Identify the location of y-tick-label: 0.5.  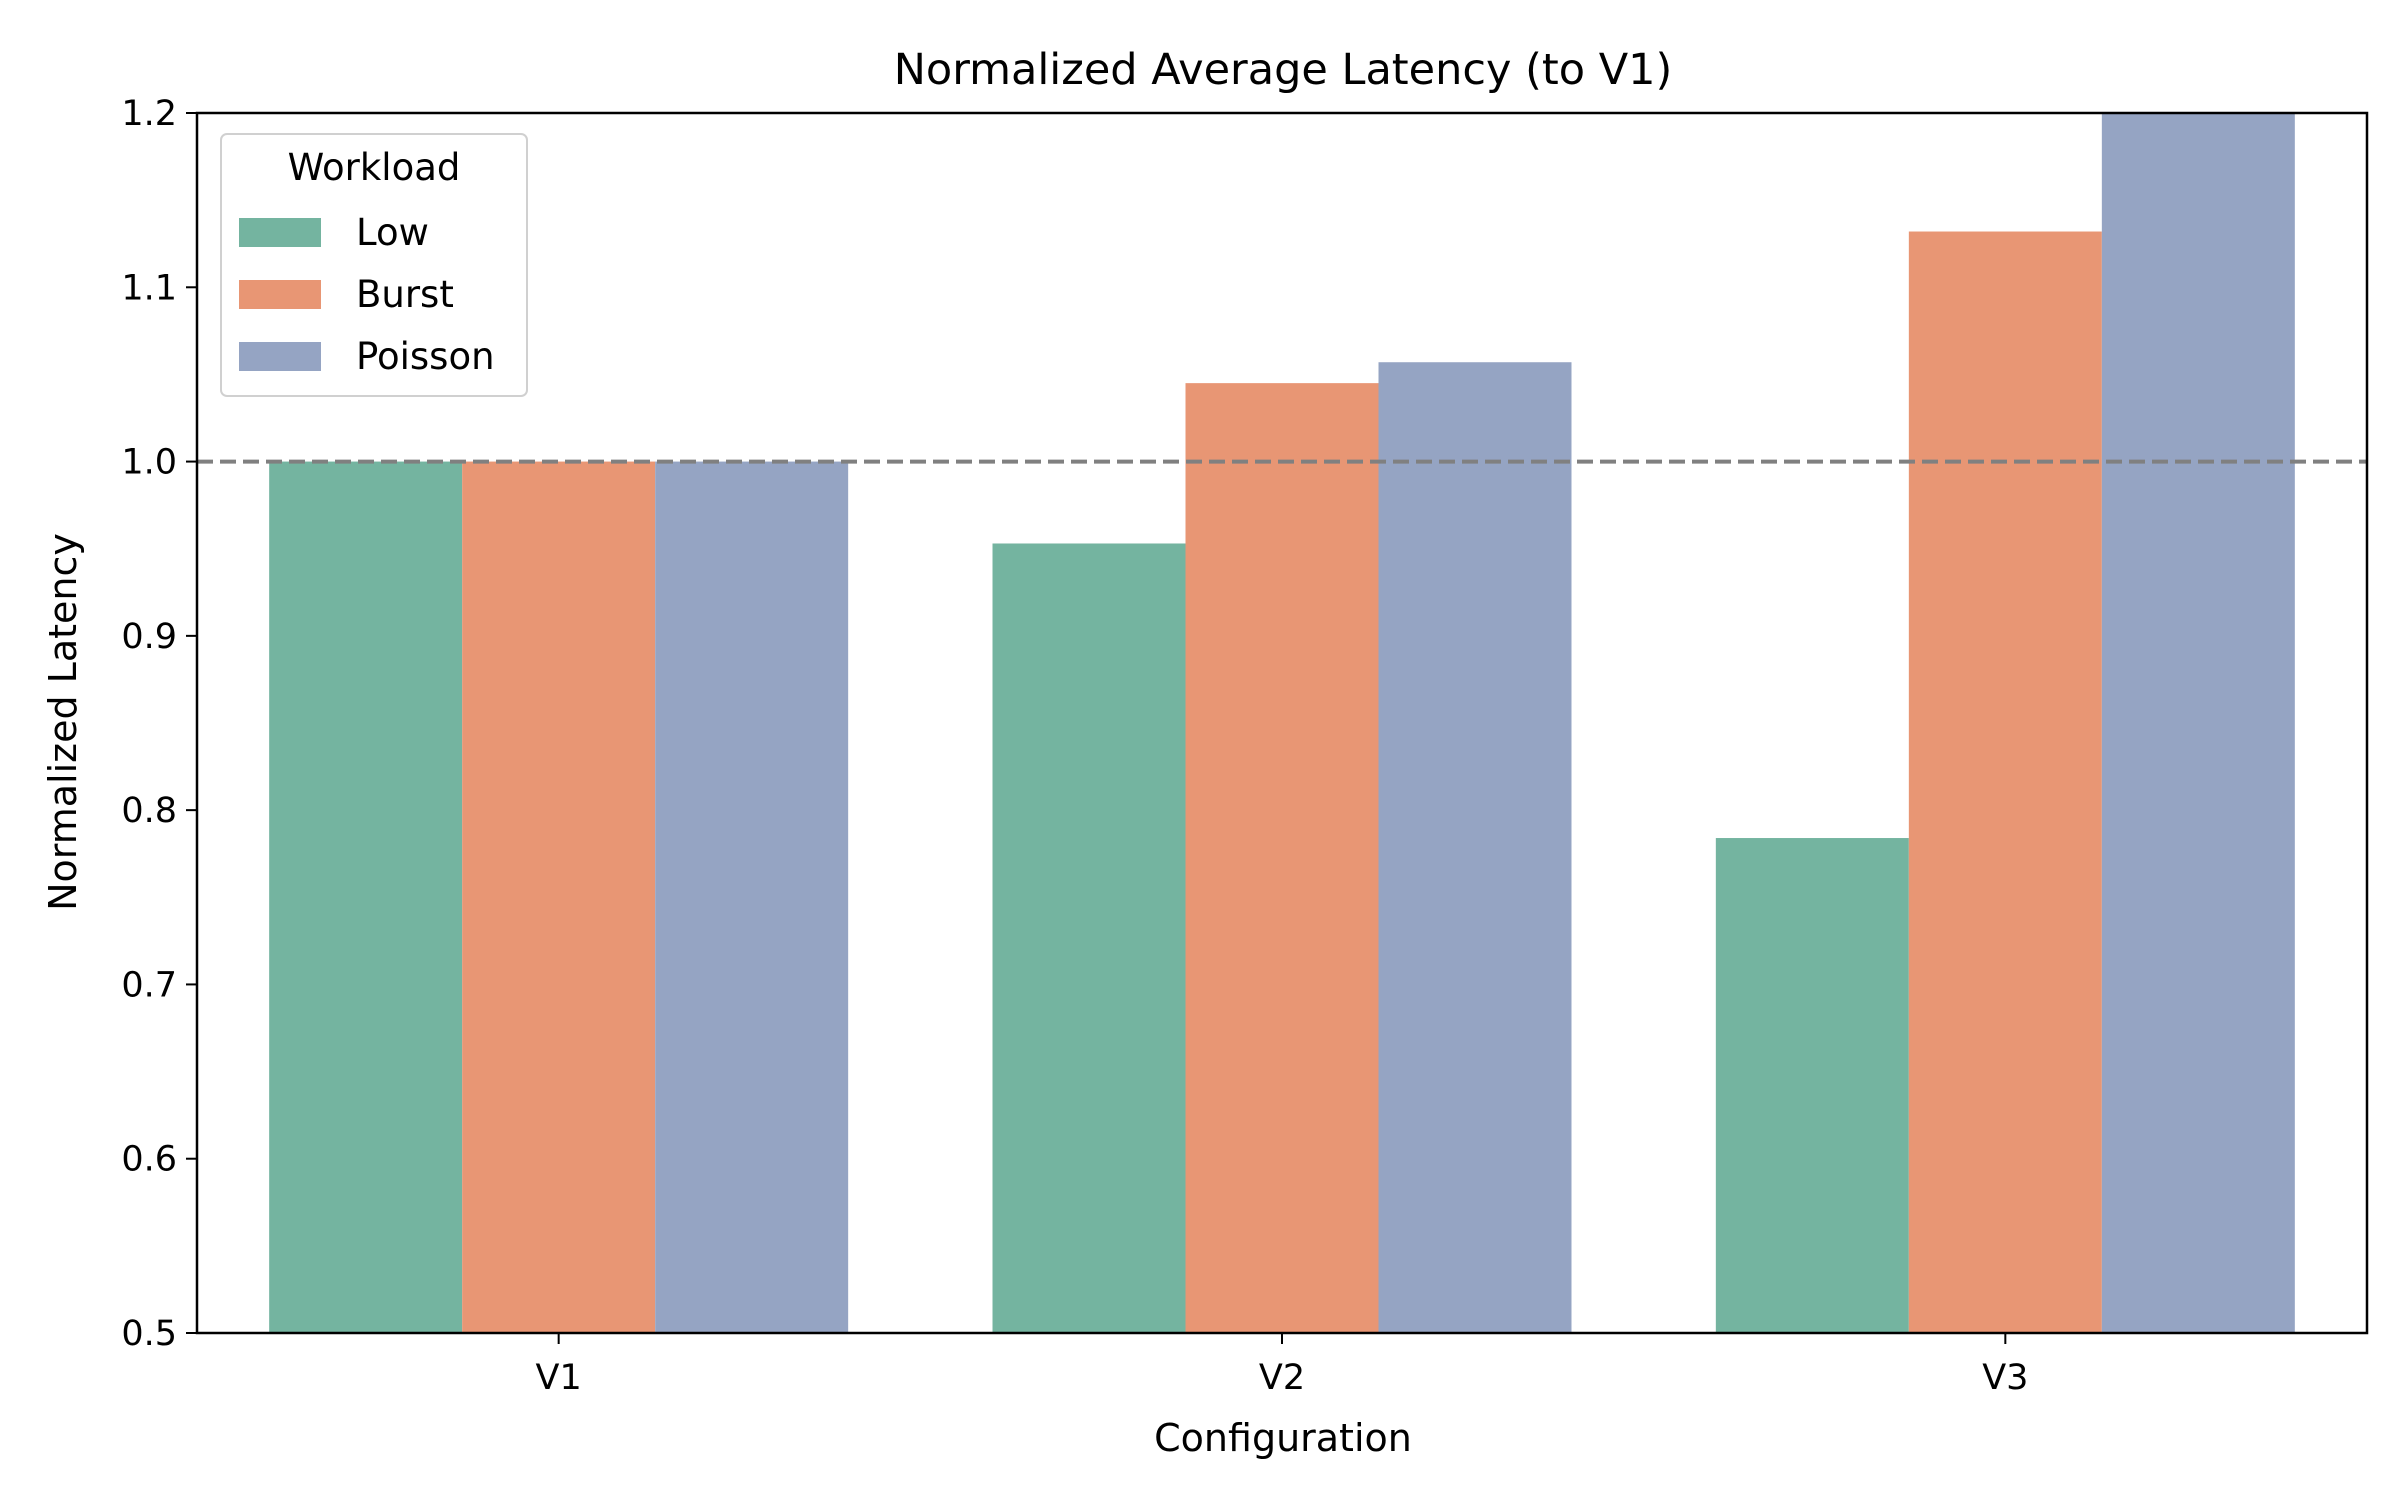
(149, 1334).